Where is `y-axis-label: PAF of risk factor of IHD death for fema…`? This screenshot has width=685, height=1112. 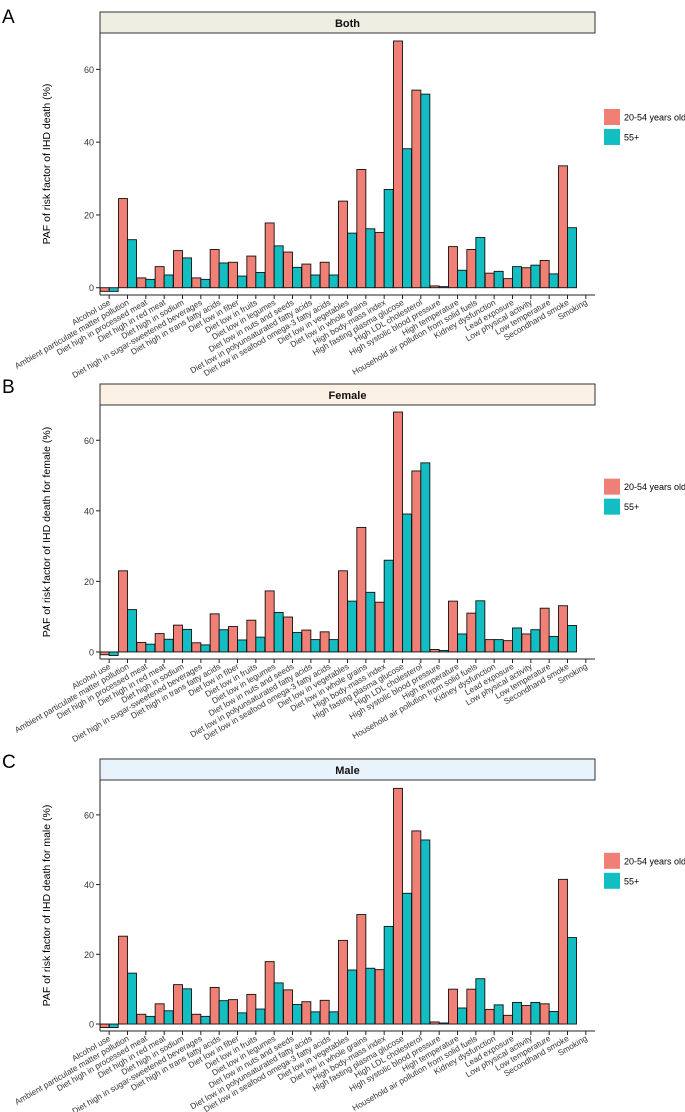
y-axis-label: PAF of risk factor of IHD death for fema… is located at coordinates (47, 532).